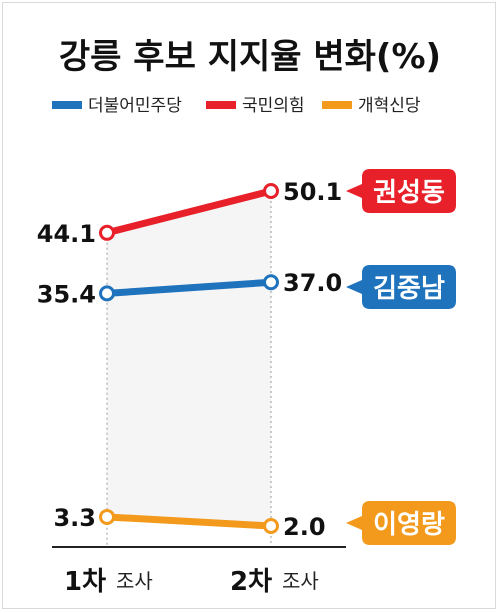 The image size is (500, 613). What do you see at coordinates (85, 582) in the screenshot?
I see `x-tick-label: 1차` at bounding box center [85, 582].